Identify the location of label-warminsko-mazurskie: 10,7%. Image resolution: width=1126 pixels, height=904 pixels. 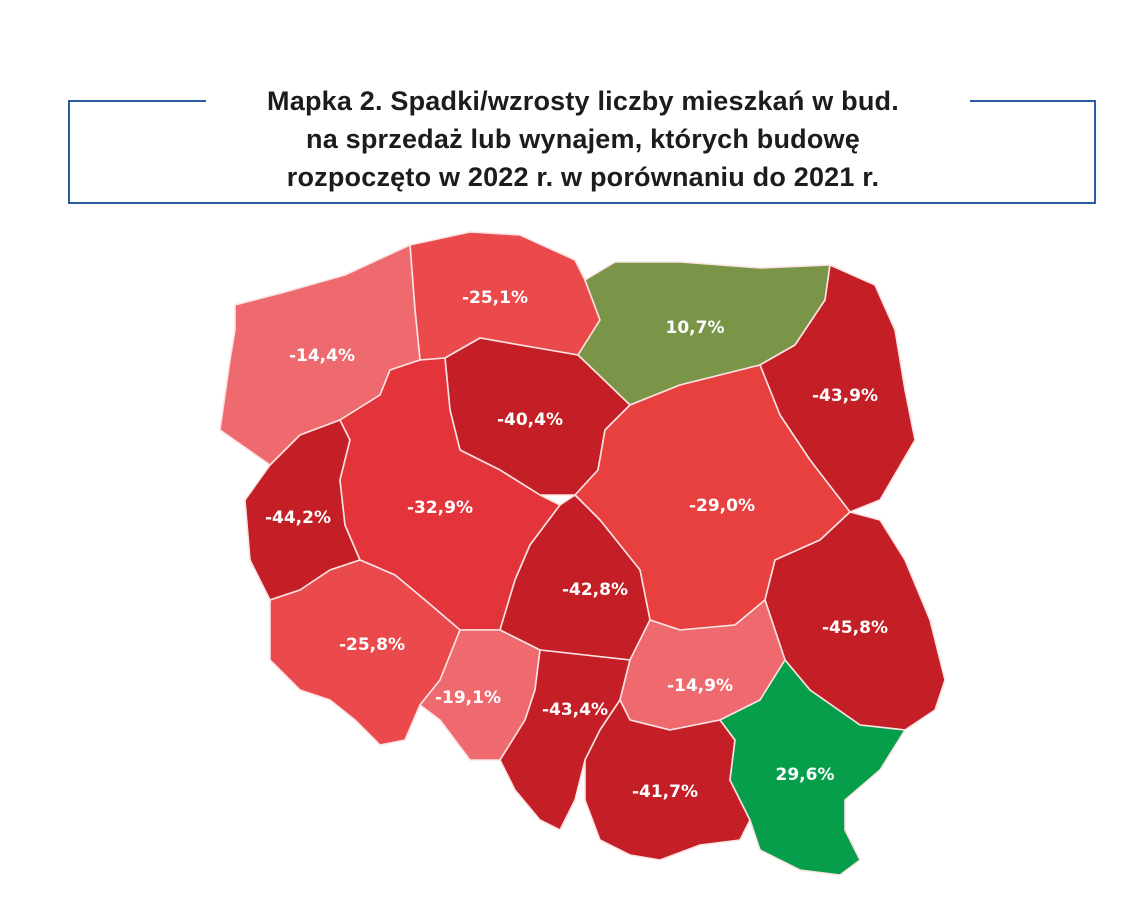
(695, 328).